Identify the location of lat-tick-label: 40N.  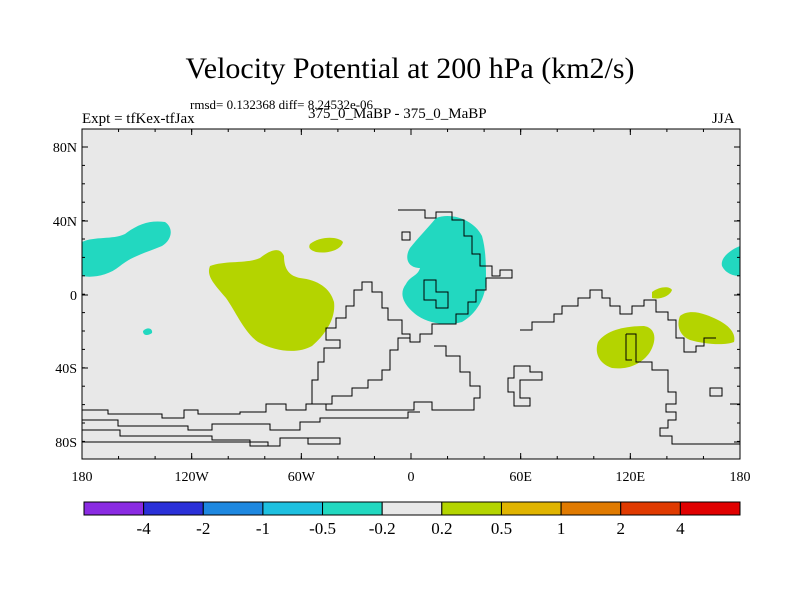
(65, 222).